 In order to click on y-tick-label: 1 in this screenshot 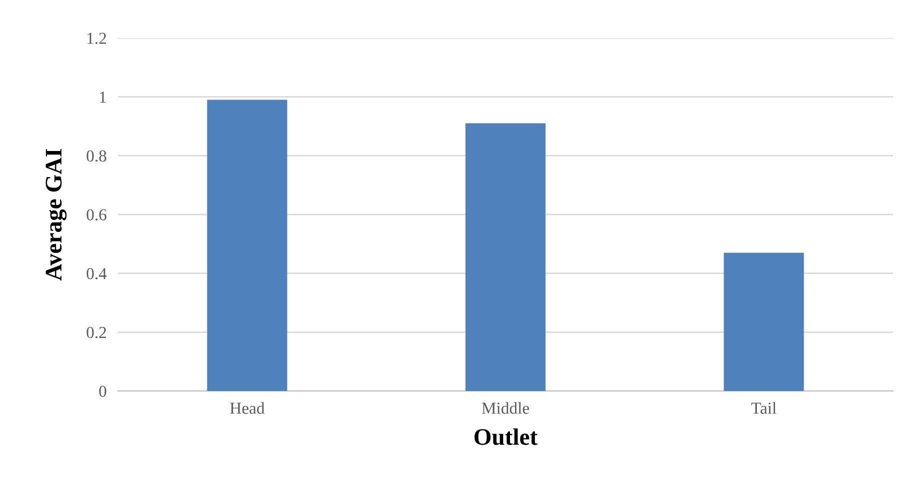, I will do `click(103, 97)`.